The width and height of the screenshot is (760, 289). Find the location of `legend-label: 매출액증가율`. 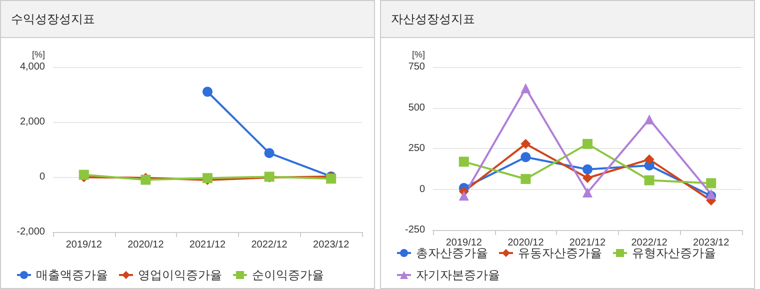

legend-label: 매출액증가율 is located at coordinates (72, 275).